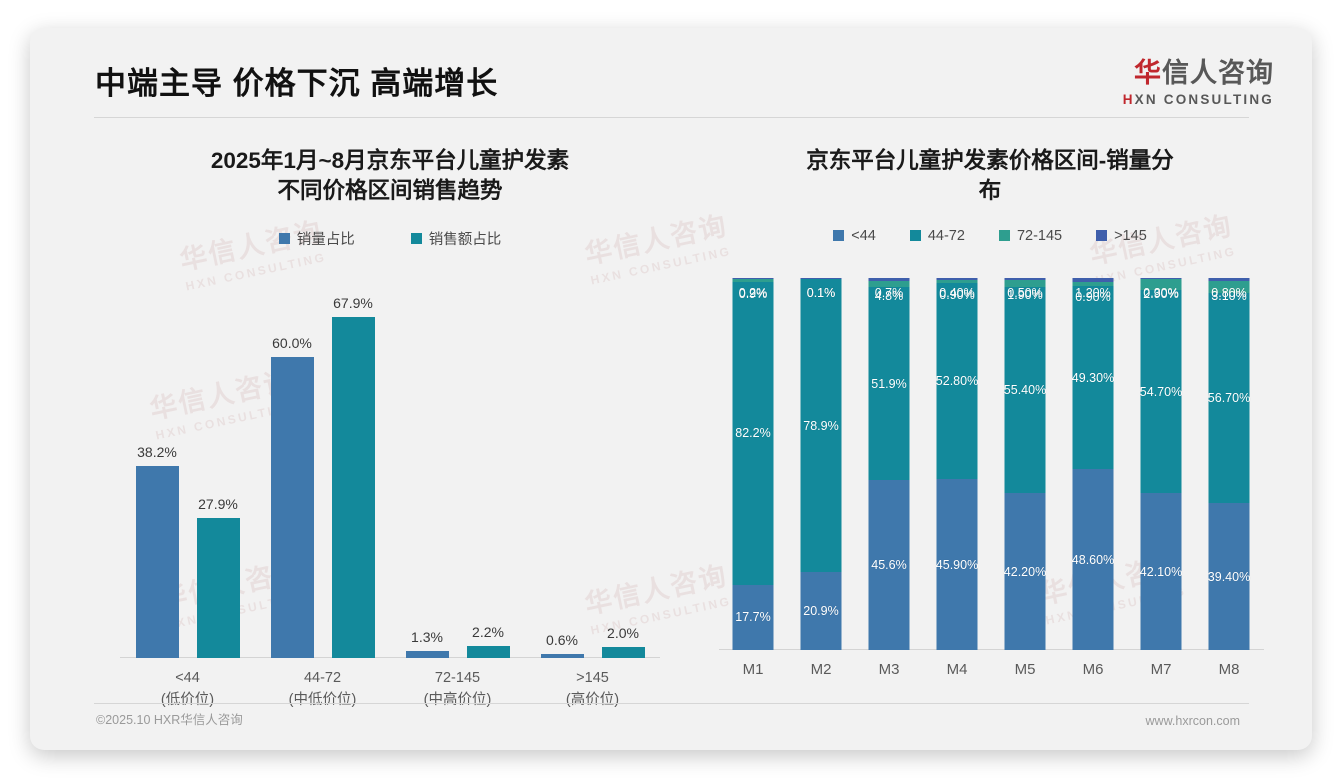  I want to click on segment-over-145: 0.40%, so click(957, 289).